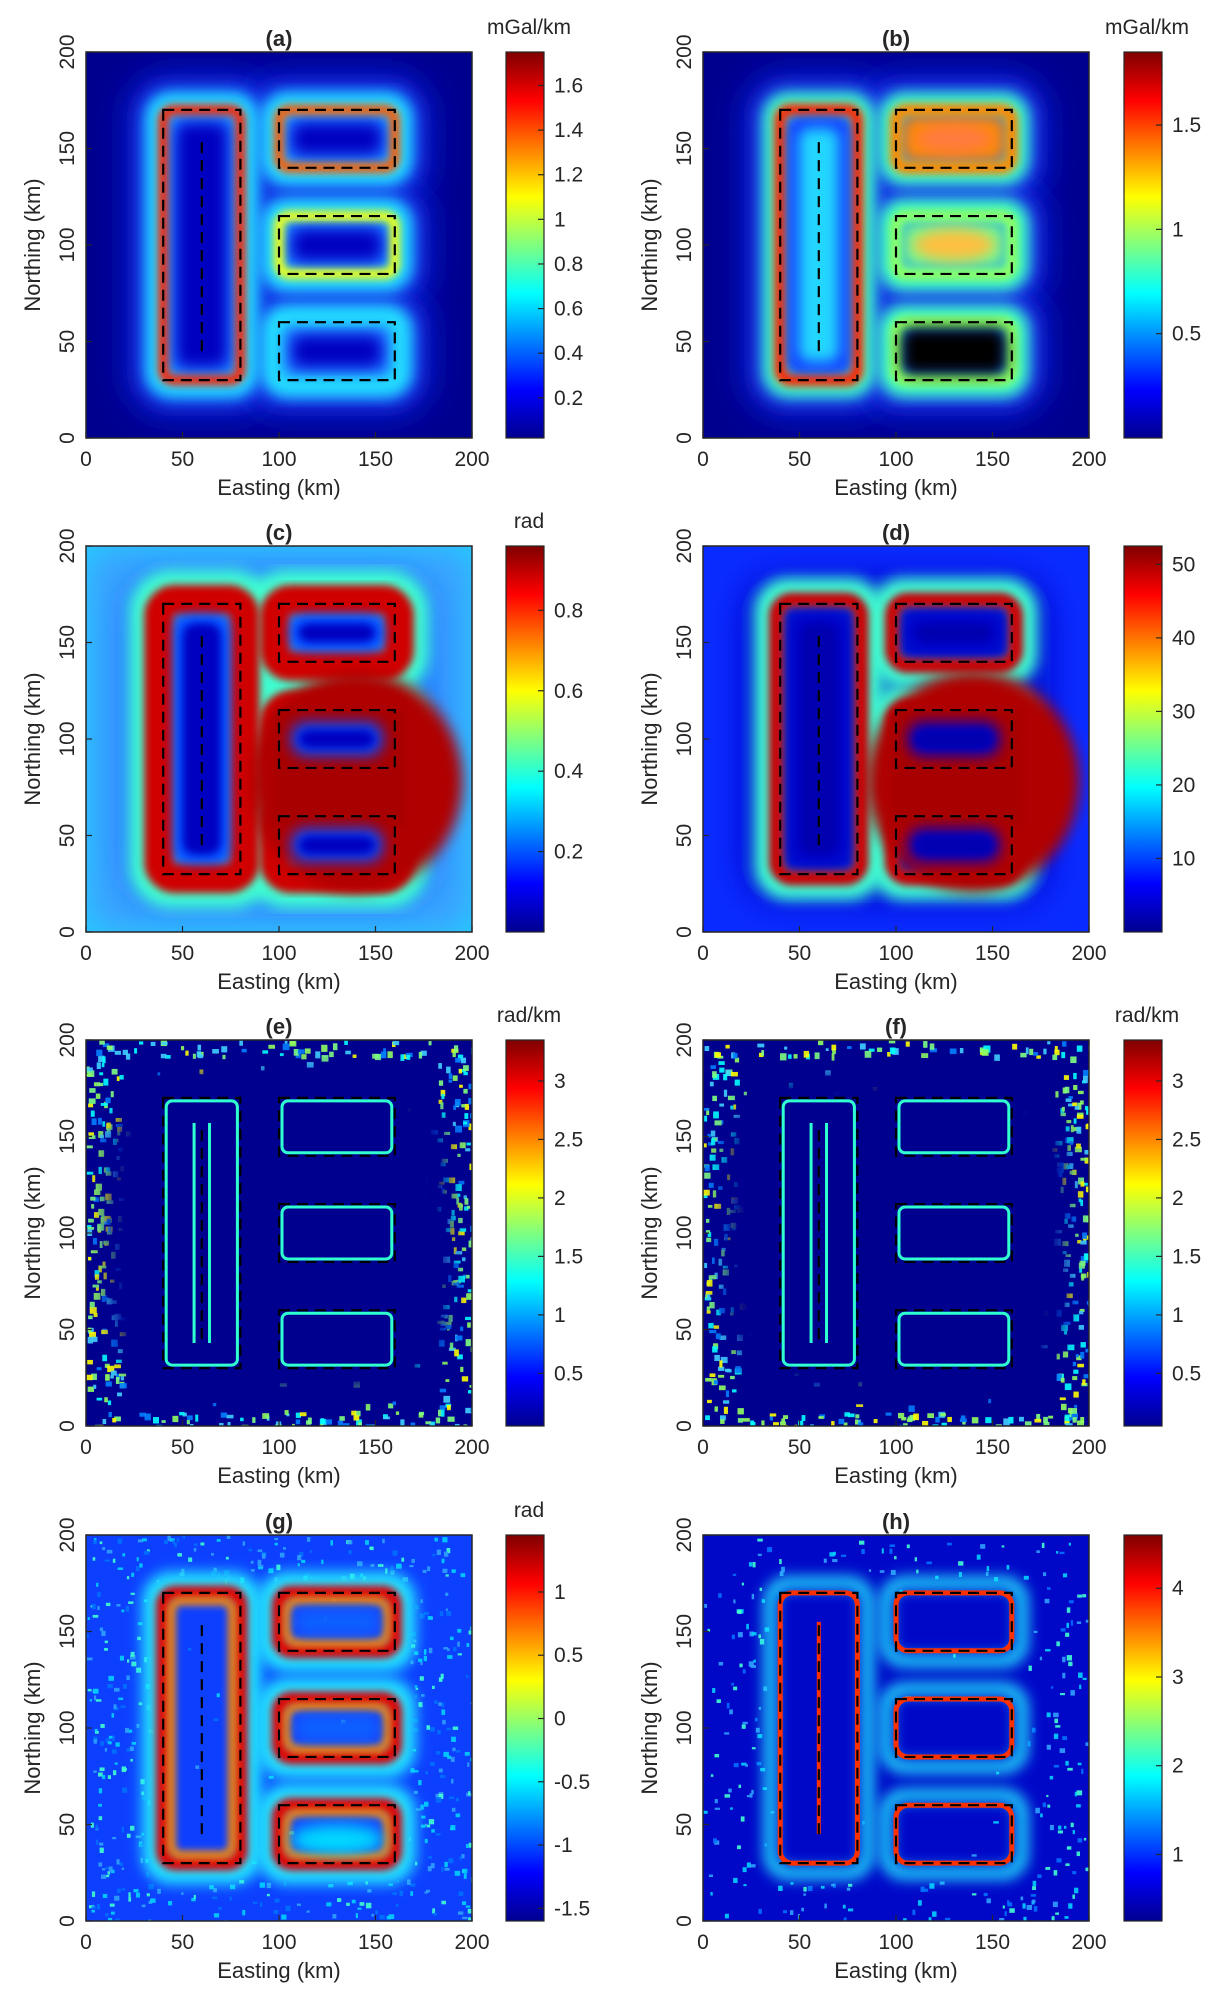 The width and height of the screenshot is (1209, 1995). Describe the element at coordinates (896, 532) in the screenshot. I see `panel-title: (d)` at that location.